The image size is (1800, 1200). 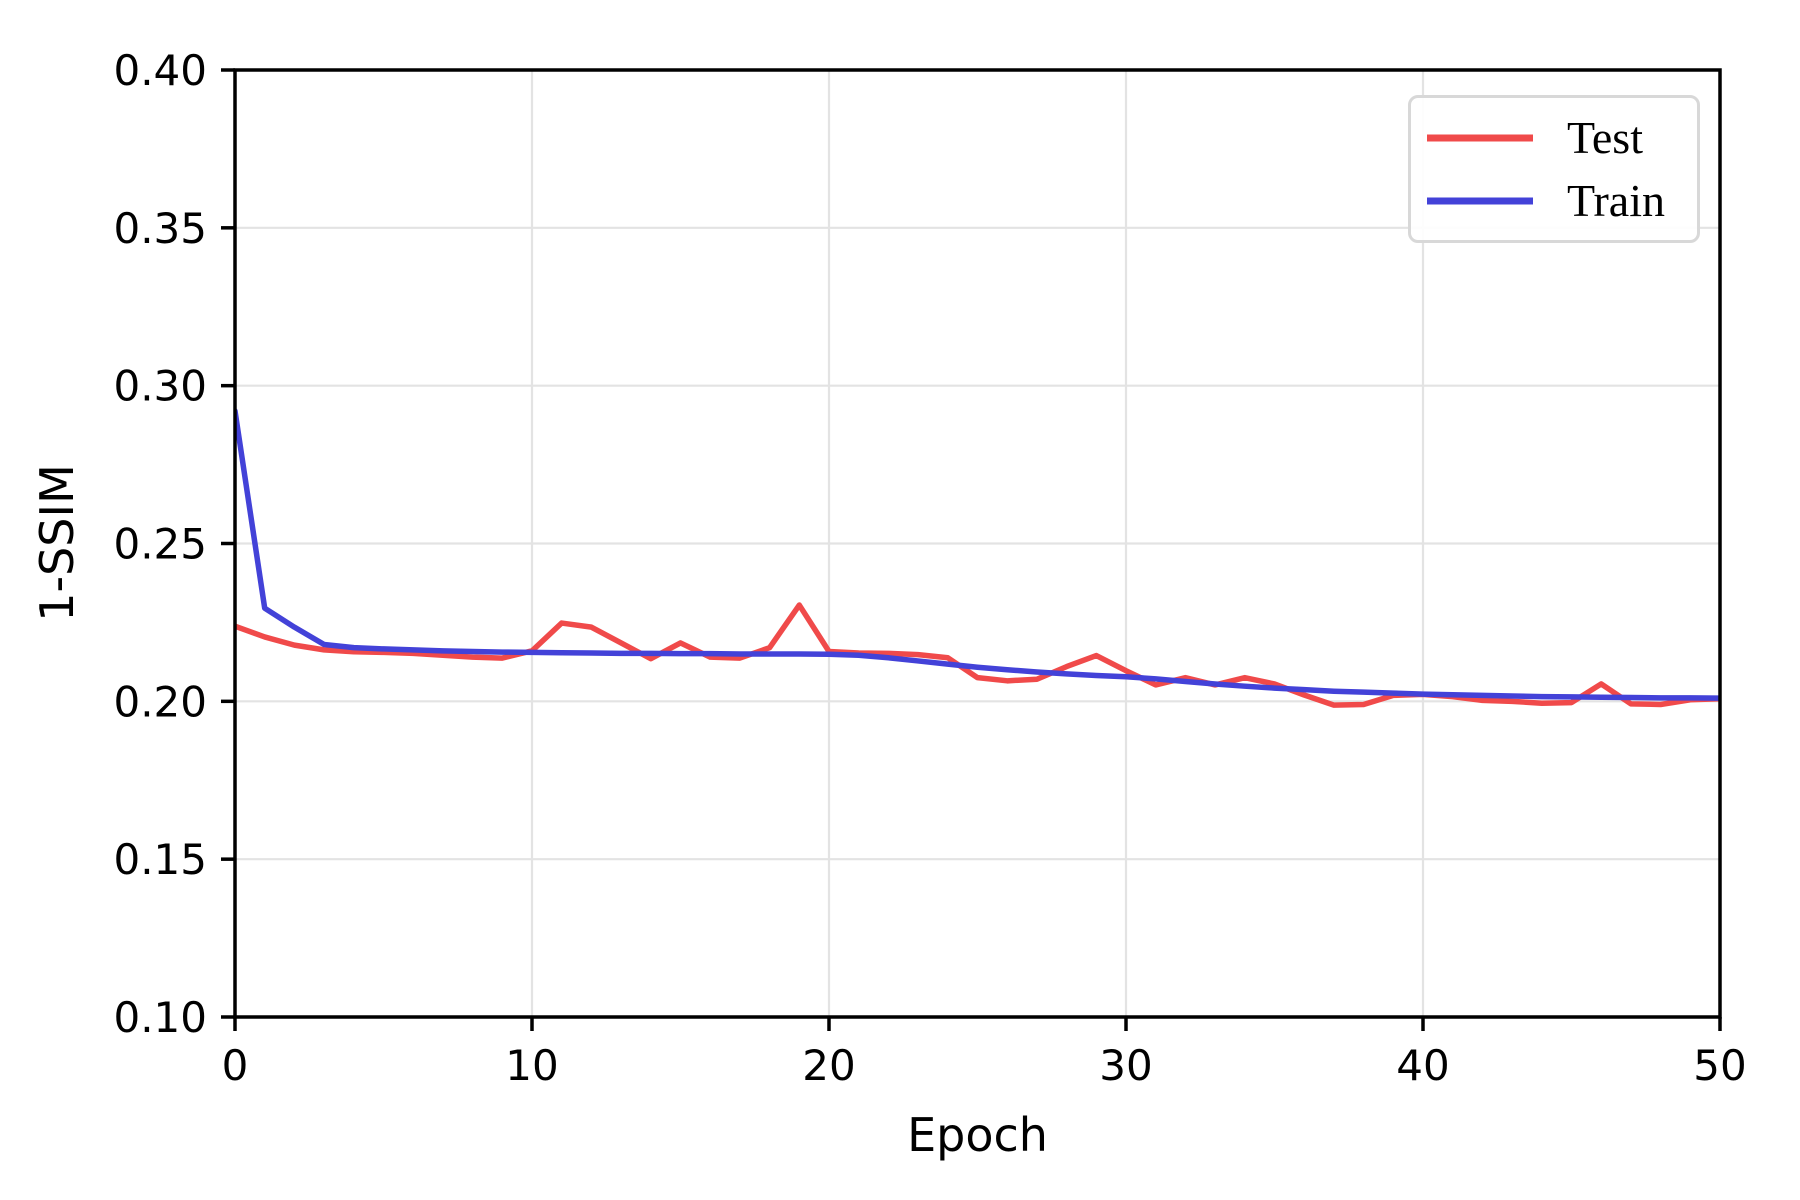 What do you see at coordinates (160, 386) in the screenshot?
I see `y-tick-label: 0.30` at bounding box center [160, 386].